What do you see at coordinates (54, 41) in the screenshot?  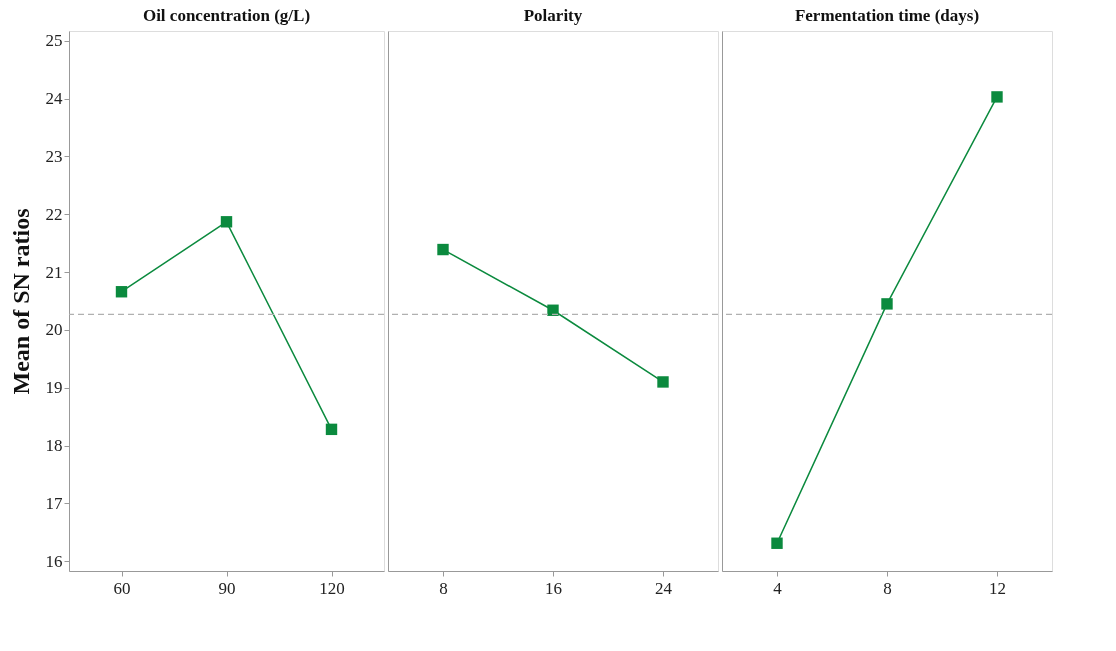 I see `y-tick-label: 25` at bounding box center [54, 41].